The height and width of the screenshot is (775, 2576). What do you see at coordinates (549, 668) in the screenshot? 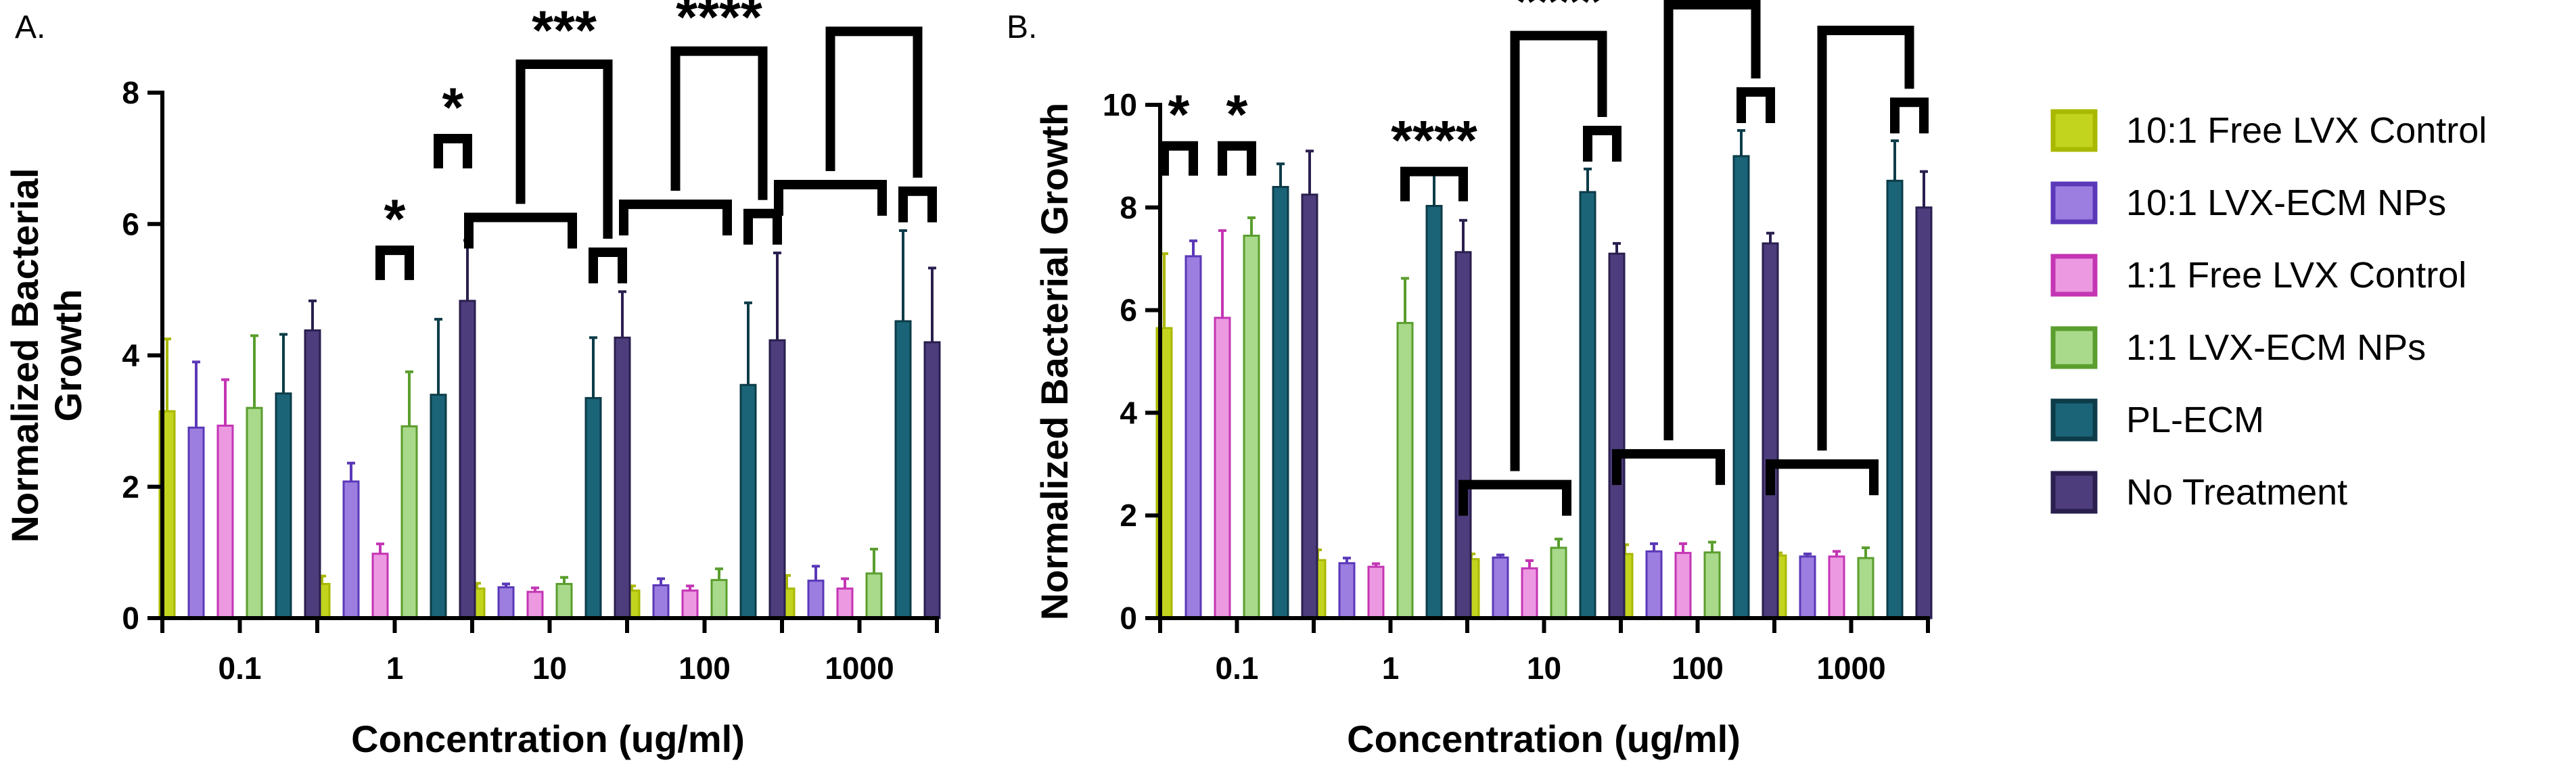
I see `x-tick-label: 10` at bounding box center [549, 668].